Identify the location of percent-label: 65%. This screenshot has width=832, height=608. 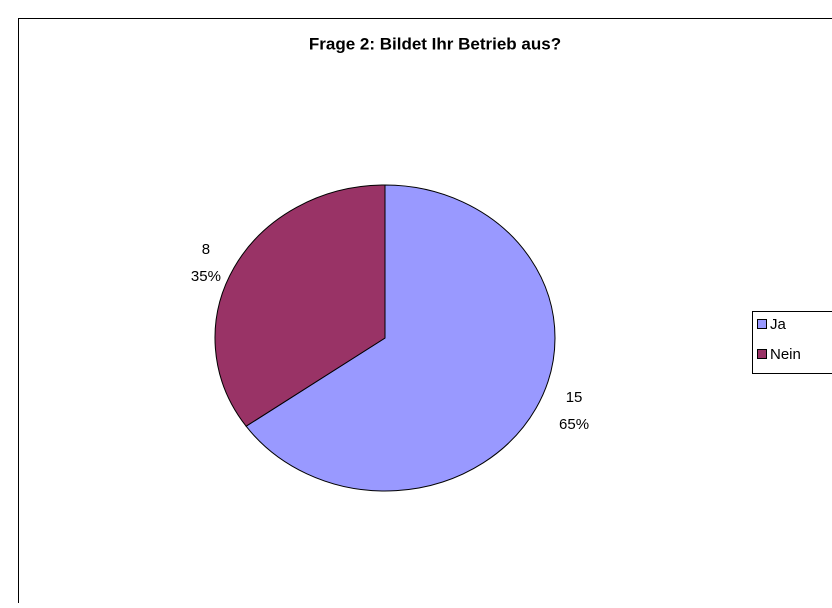
(574, 424).